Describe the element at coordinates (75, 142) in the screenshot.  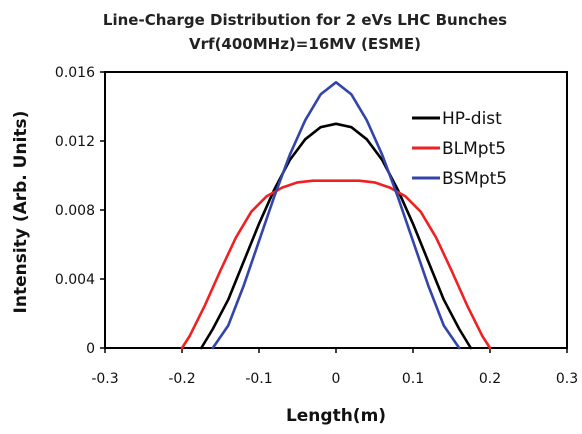
I see `y-tick-label: 0.012` at that location.